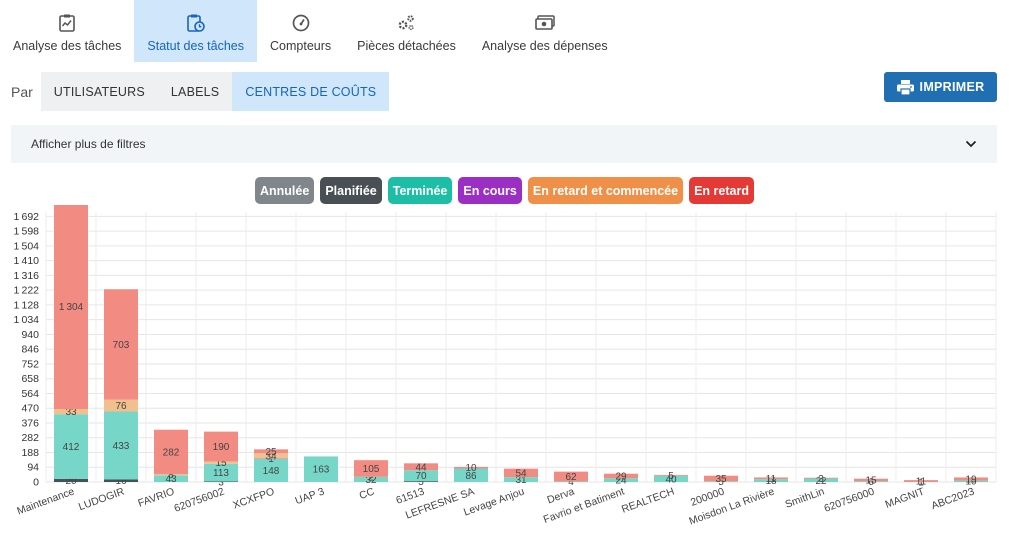 This screenshot has height=540, width=1009. Describe the element at coordinates (953, 498) in the screenshot. I see `x-category-label: ABC2023` at that location.